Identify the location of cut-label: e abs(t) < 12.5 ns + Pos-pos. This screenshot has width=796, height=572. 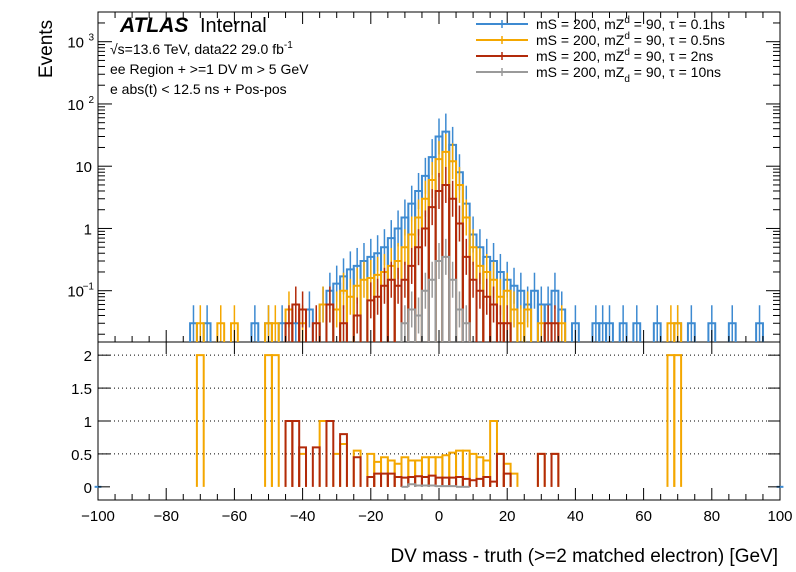
(198, 89).